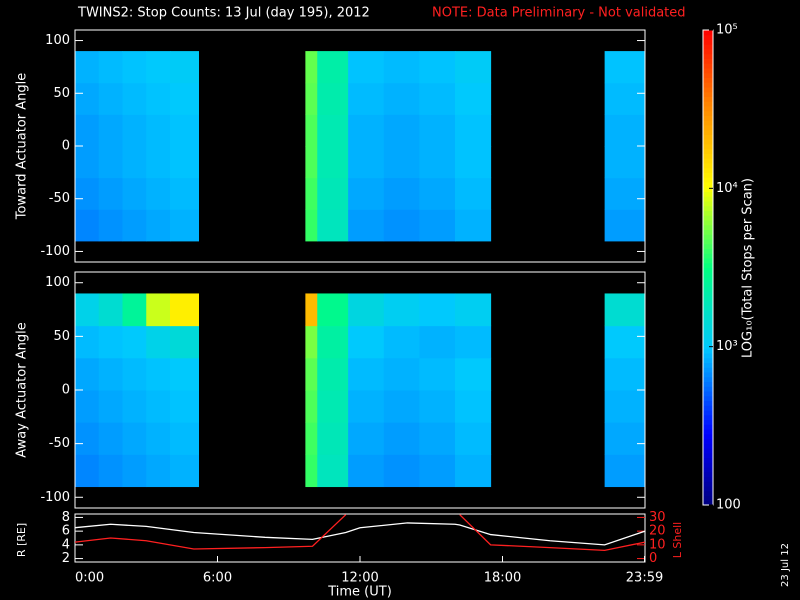 The height and width of the screenshot is (600, 800). What do you see at coordinates (66, 146) in the screenshot?
I see `y-tick-label: 0` at bounding box center [66, 146].